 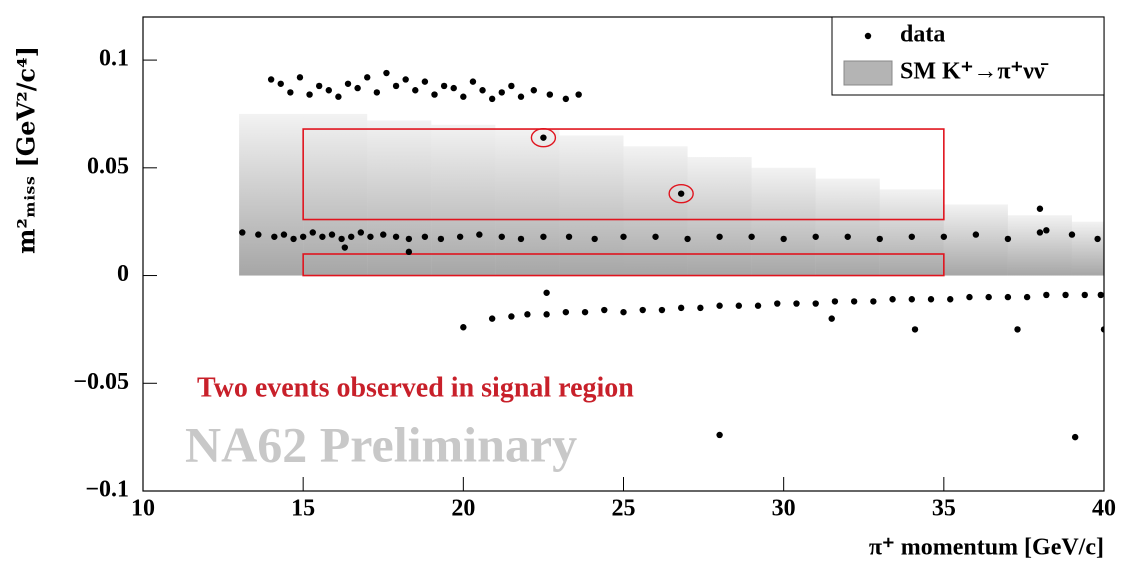 What do you see at coordinates (107, 490) in the screenshot?
I see `y-tick-label: −0.1` at bounding box center [107, 490].